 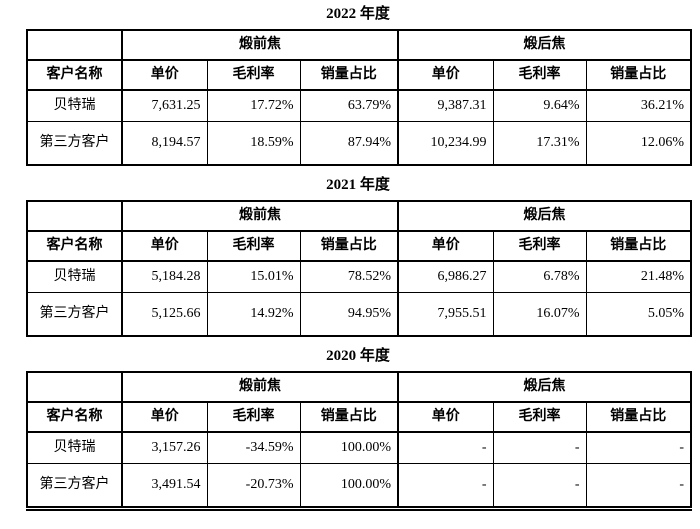 What do you see at coordinates (164, 276) in the screenshot?
I see `value-cell: 5,184.28` at bounding box center [164, 276].